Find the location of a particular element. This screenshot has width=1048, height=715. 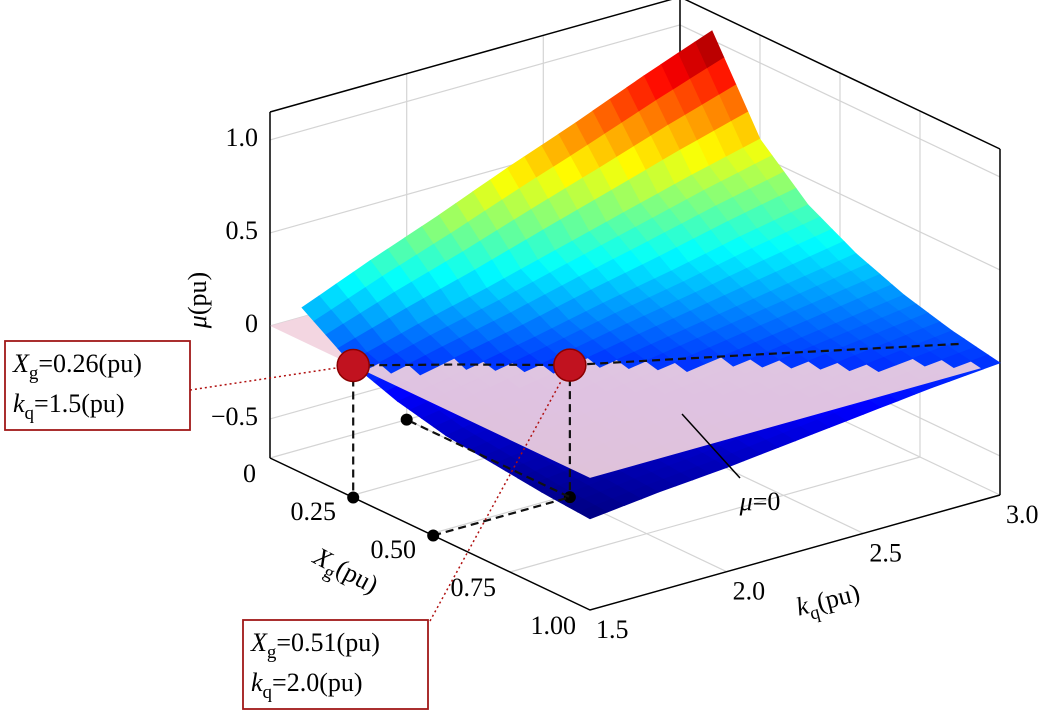

annotation-text: kq=1.5(pu) is located at coordinates (69, 406).